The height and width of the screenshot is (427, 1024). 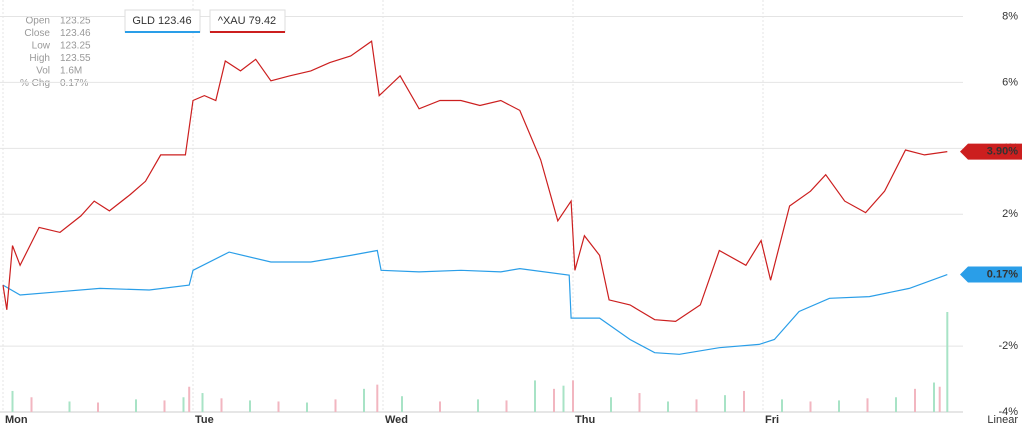 What do you see at coordinates (1002, 152) in the screenshot?
I see `badge-label: 3.90%` at bounding box center [1002, 152].